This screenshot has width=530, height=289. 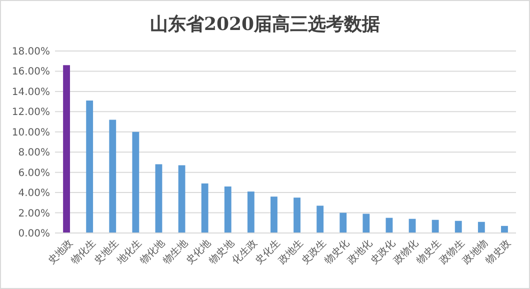 I want to click on y-tick-label: 12.00%, so click(x=31, y=112).